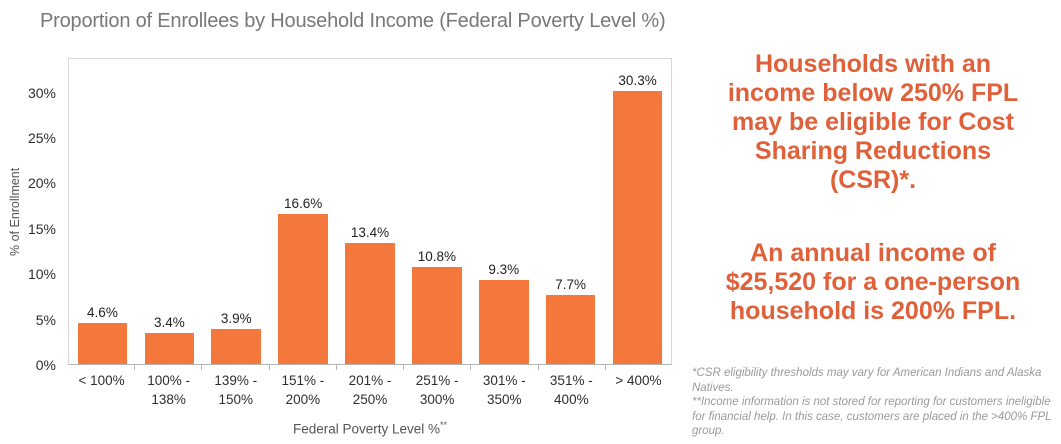 Image resolution: width=1061 pixels, height=444 pixels. What do you see at coordinates (504, 270) in the screenshot?
I see `bar-value-label: 9.3%` at bounding box center [504, 270].